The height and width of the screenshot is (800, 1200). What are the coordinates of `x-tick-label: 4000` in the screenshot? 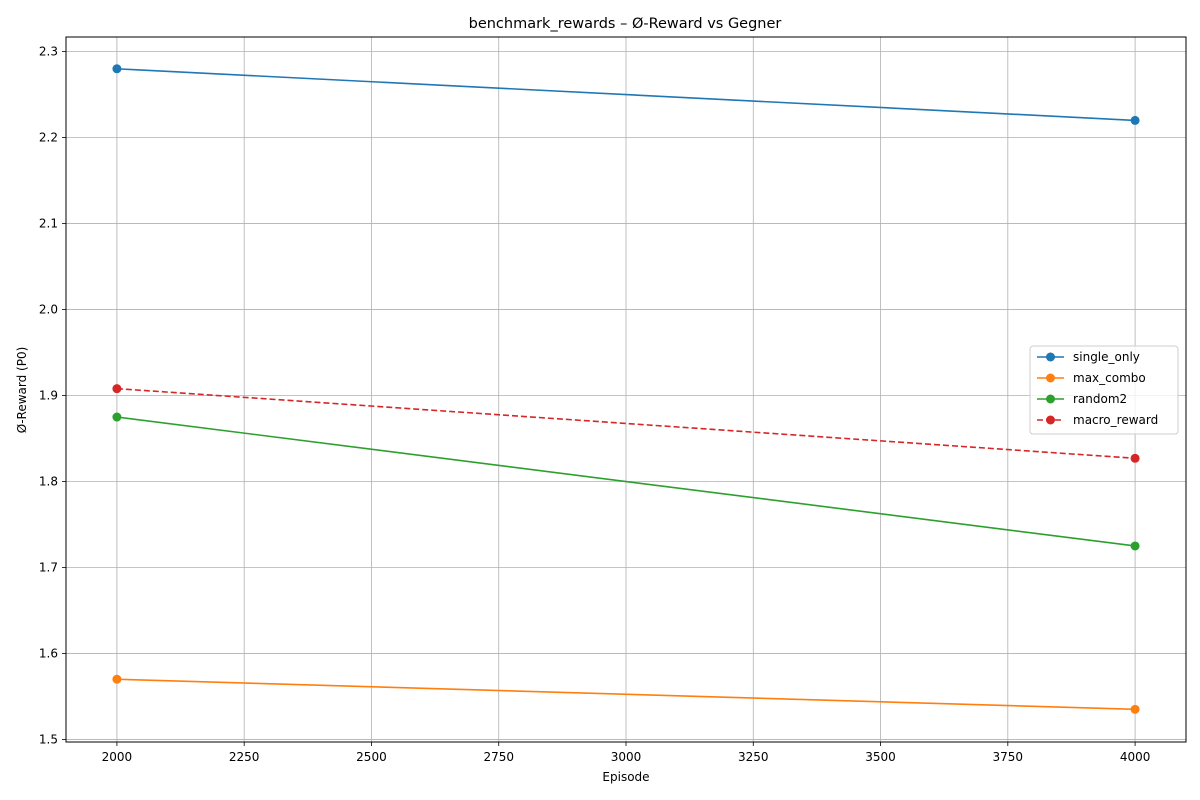 It's located at (1135, 757).